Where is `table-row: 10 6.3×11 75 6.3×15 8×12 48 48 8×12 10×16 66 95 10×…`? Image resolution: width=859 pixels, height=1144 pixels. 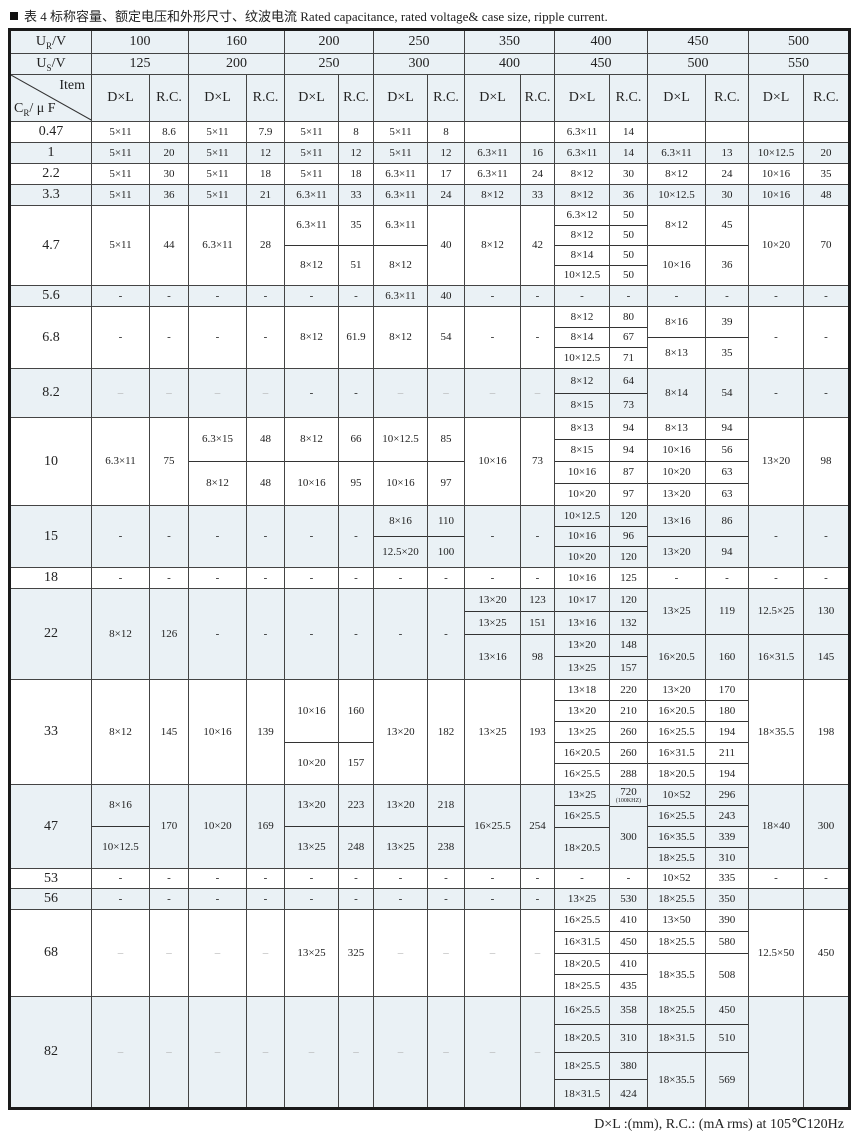
table-row: 10 6.3×11 75 6.3×15 8×12 48 48 8×12 10×16 66 95 10×… is located at coordinates (429, 461).